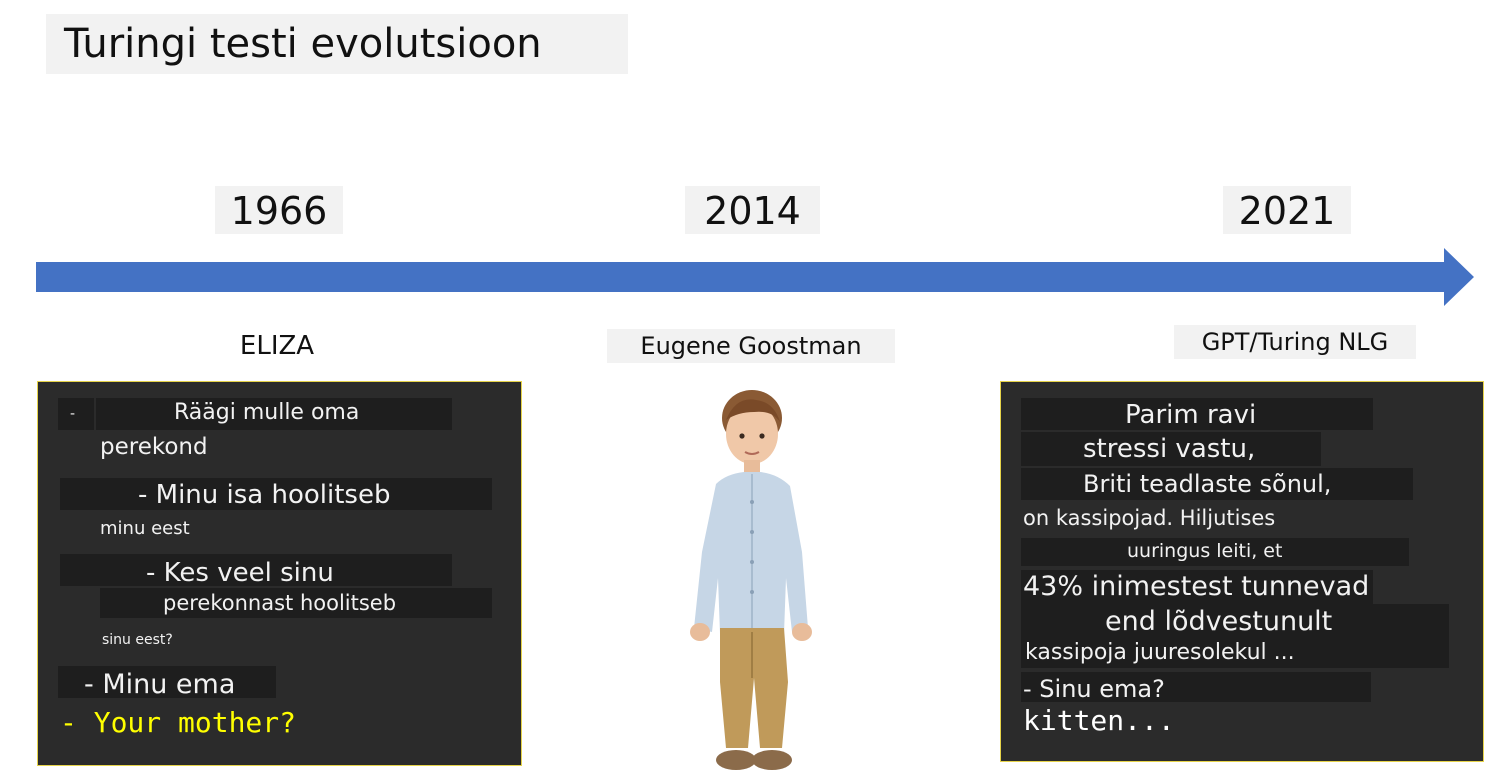 This screenshot has width=1499, height=774. I want to click on gpt-line-7: end lõdvestunult, so click(1219, 621).